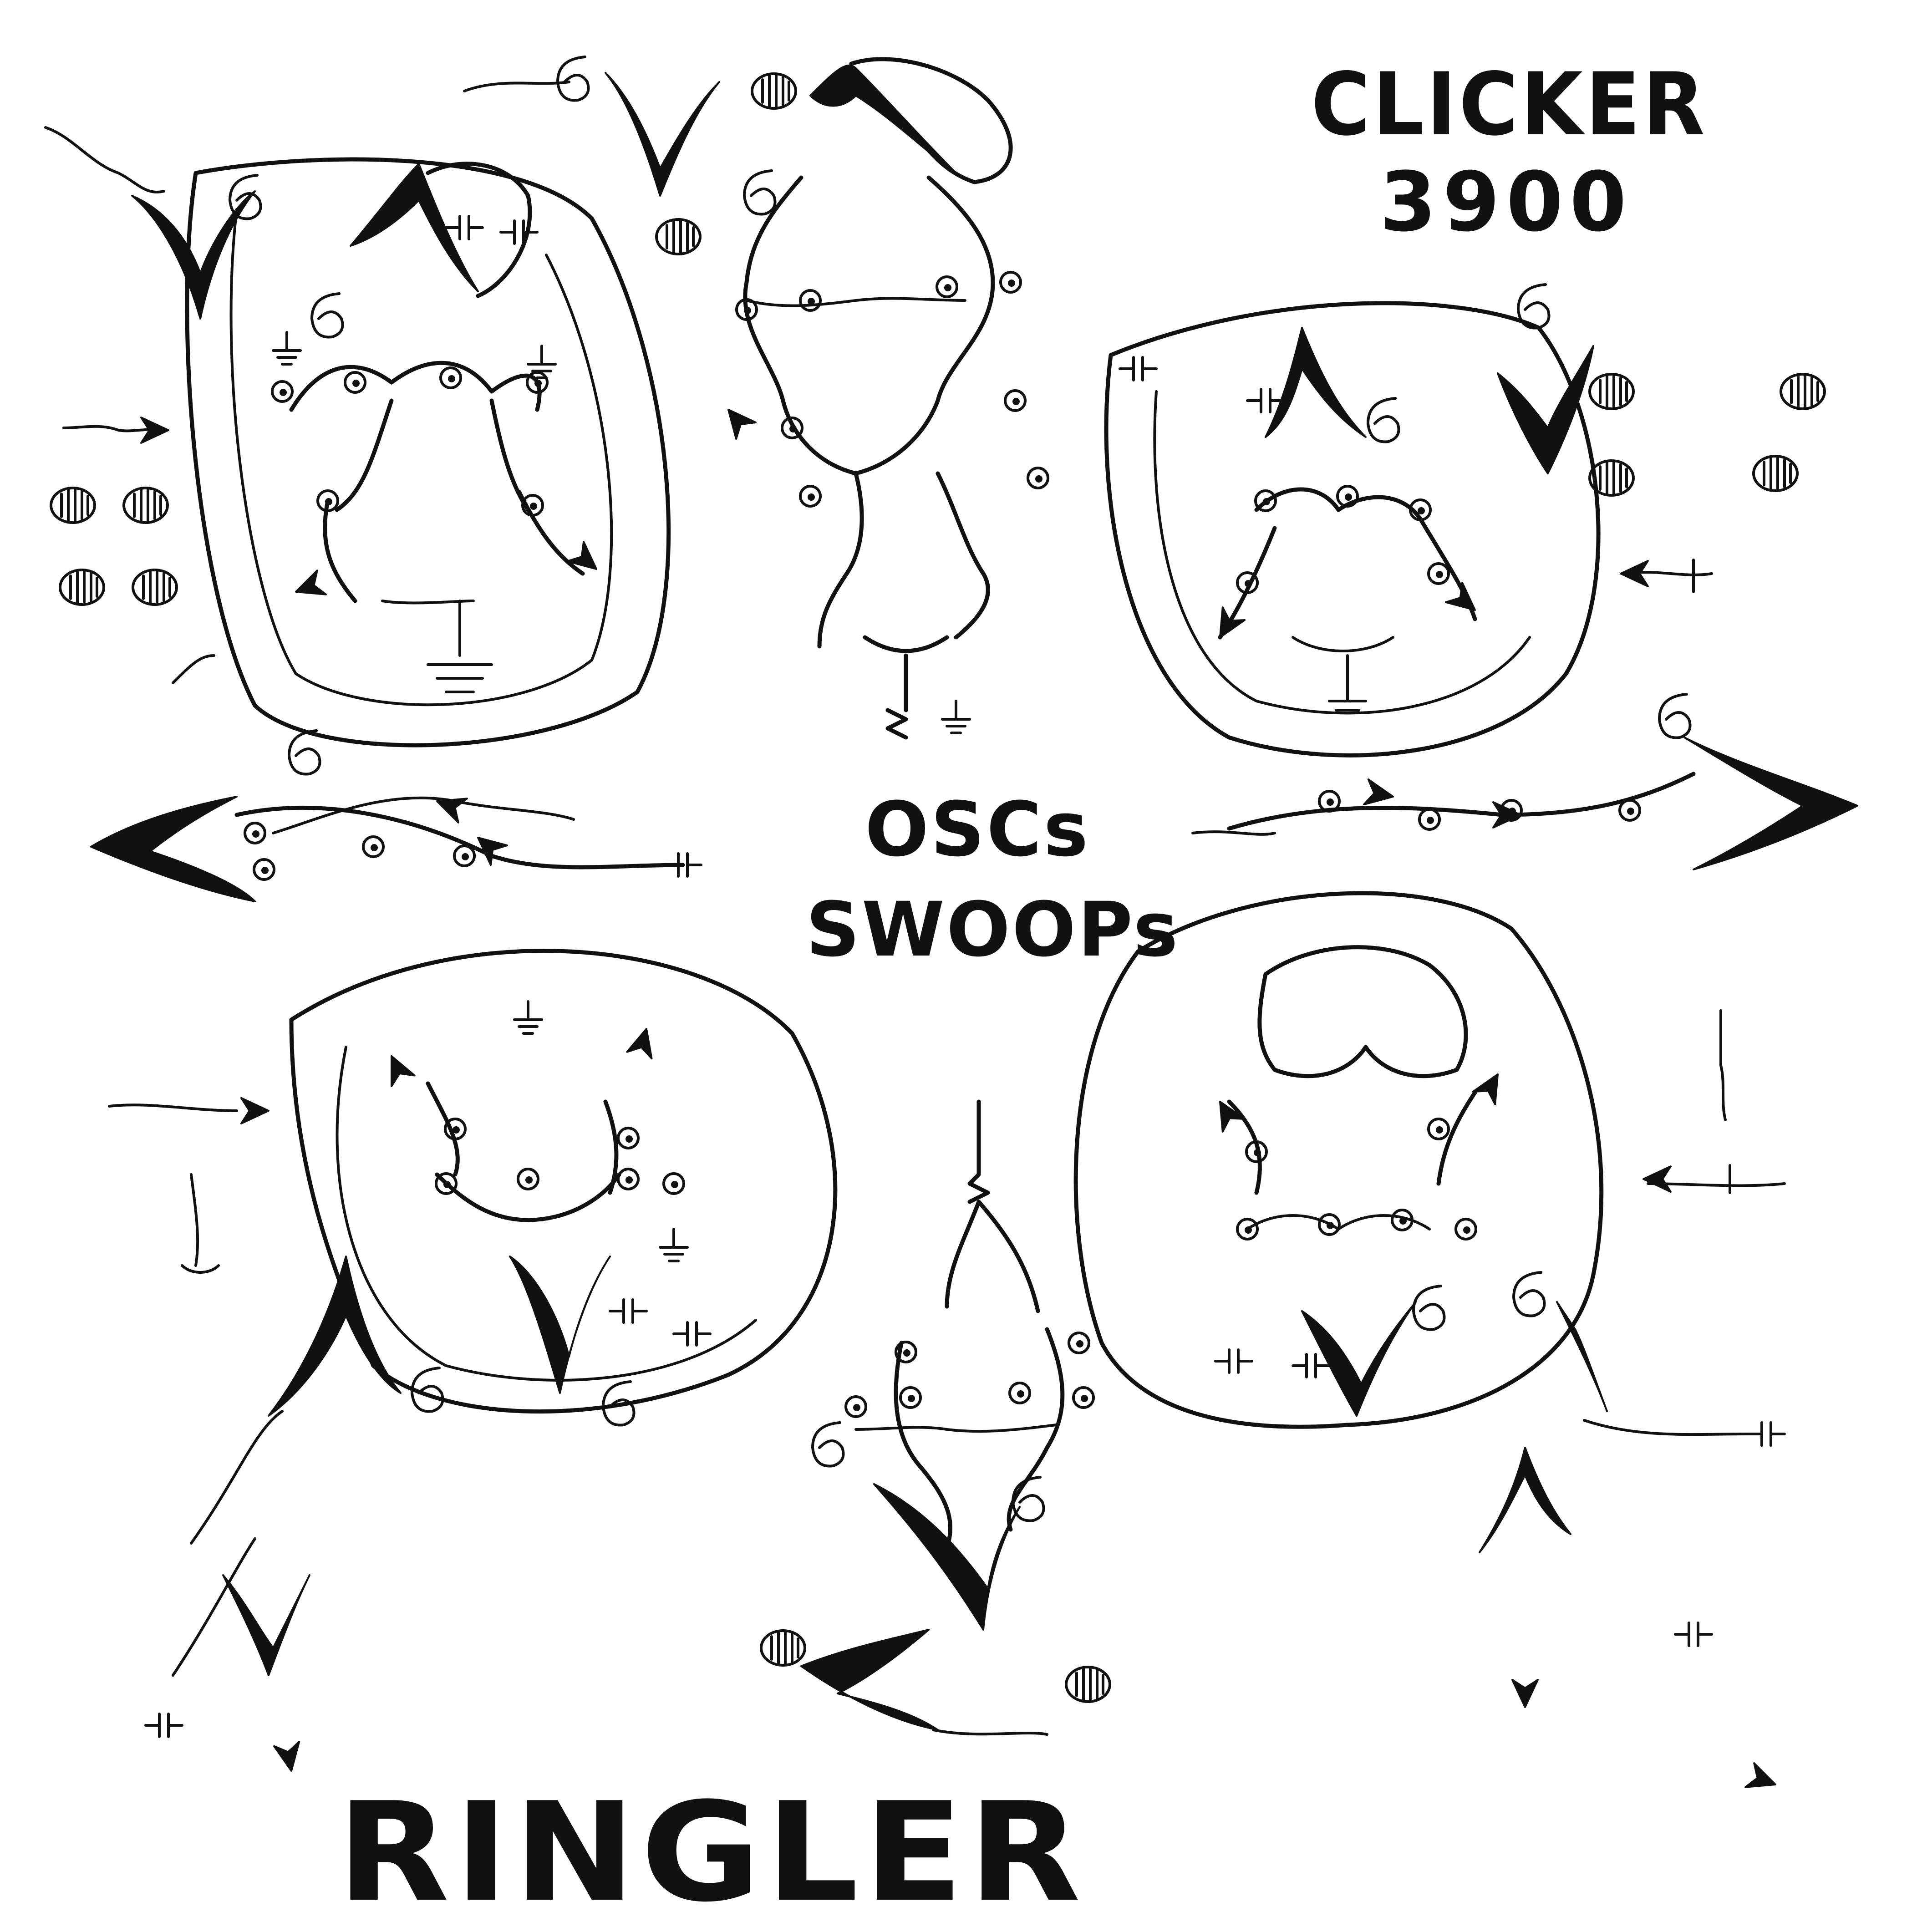  What do you see at coordinates (1524, 782) in the screenshot?
I see `rail-middle-right` at bounding box center [1524, 782].